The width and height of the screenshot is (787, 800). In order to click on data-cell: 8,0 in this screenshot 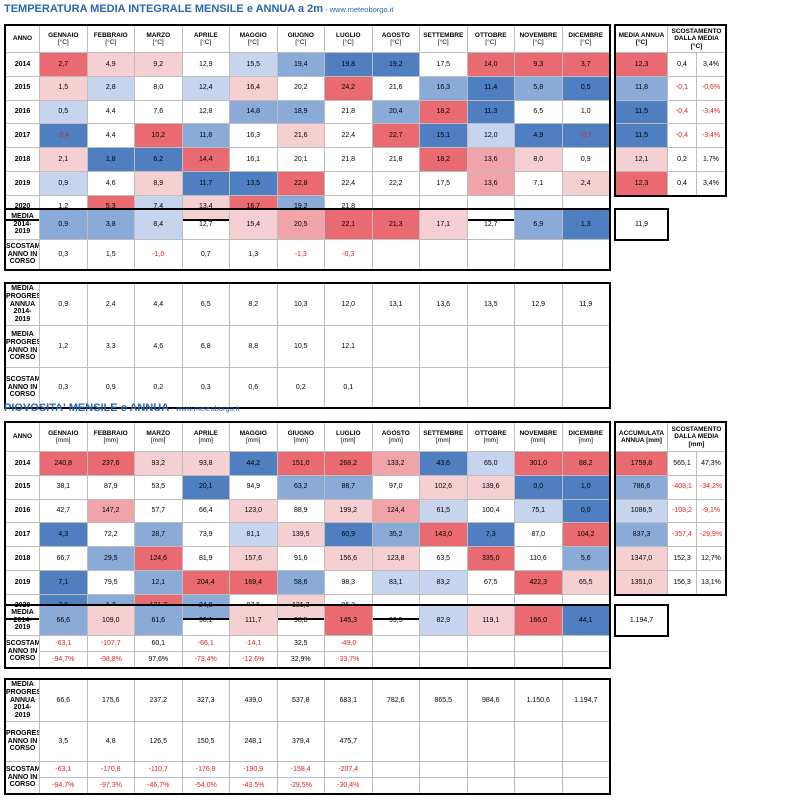, I will do `click(538, 159)`.